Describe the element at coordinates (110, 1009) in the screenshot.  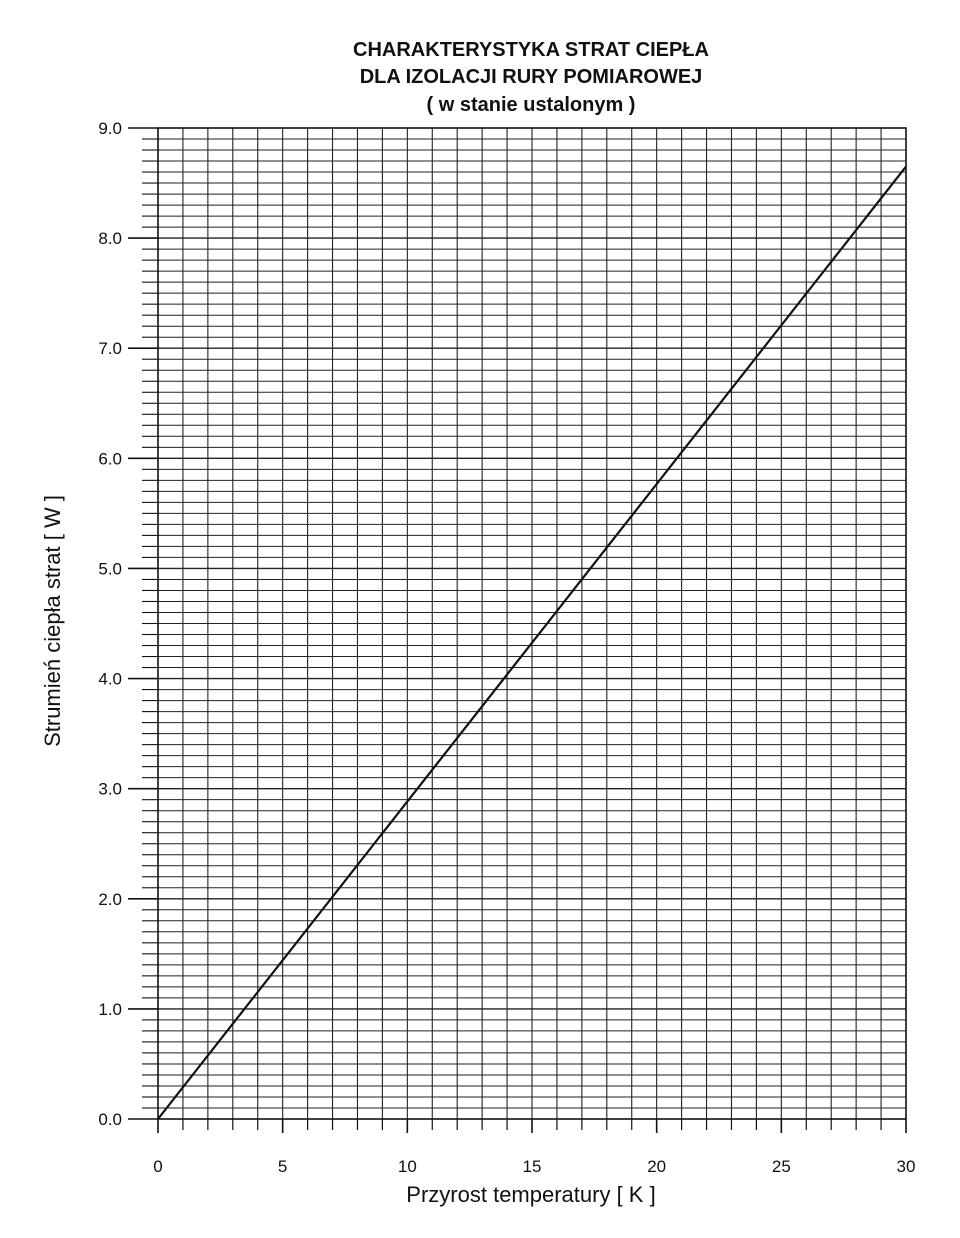
I see `y-tick-label: 1.0` at that location.